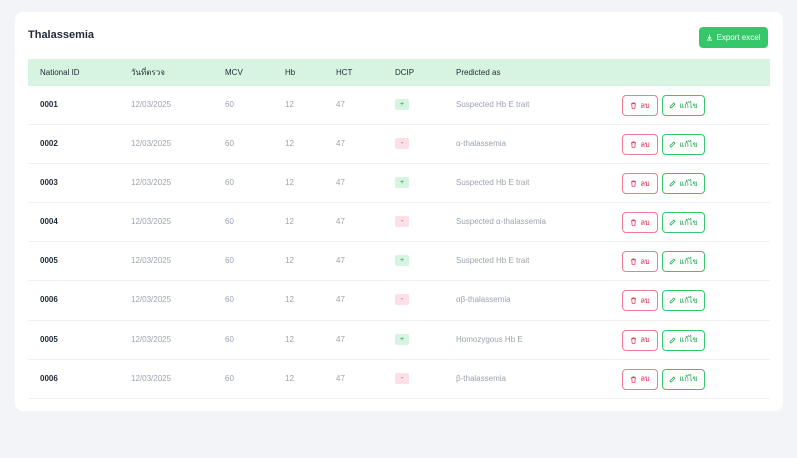  Describe the element at coordinates (148, 72) in the screenshot. I see `header-exam-date: วันที่ตรวจ` at that location.